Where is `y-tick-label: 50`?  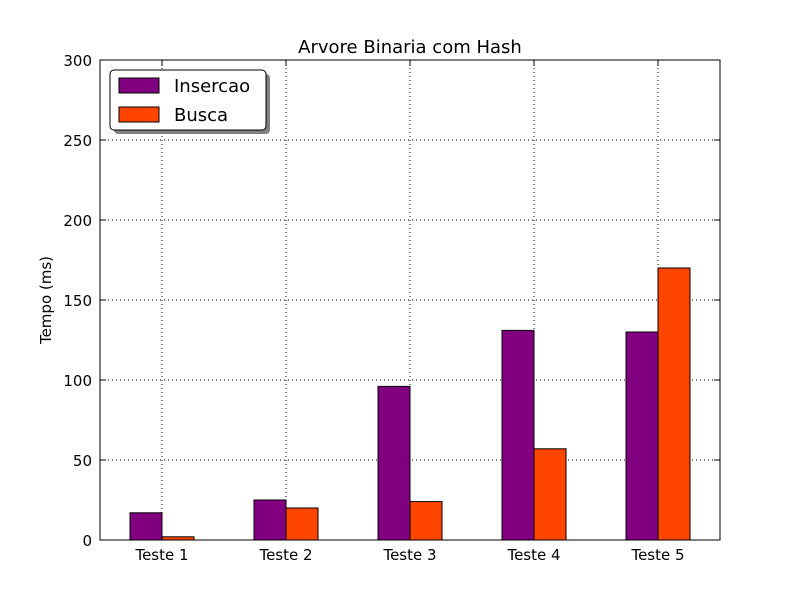
y-tick-label: 50 is located at coordinates (82, 461).